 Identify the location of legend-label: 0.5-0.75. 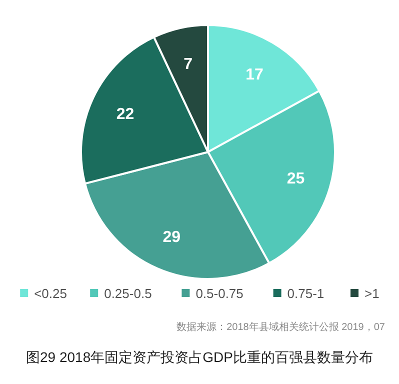
(220, 293).